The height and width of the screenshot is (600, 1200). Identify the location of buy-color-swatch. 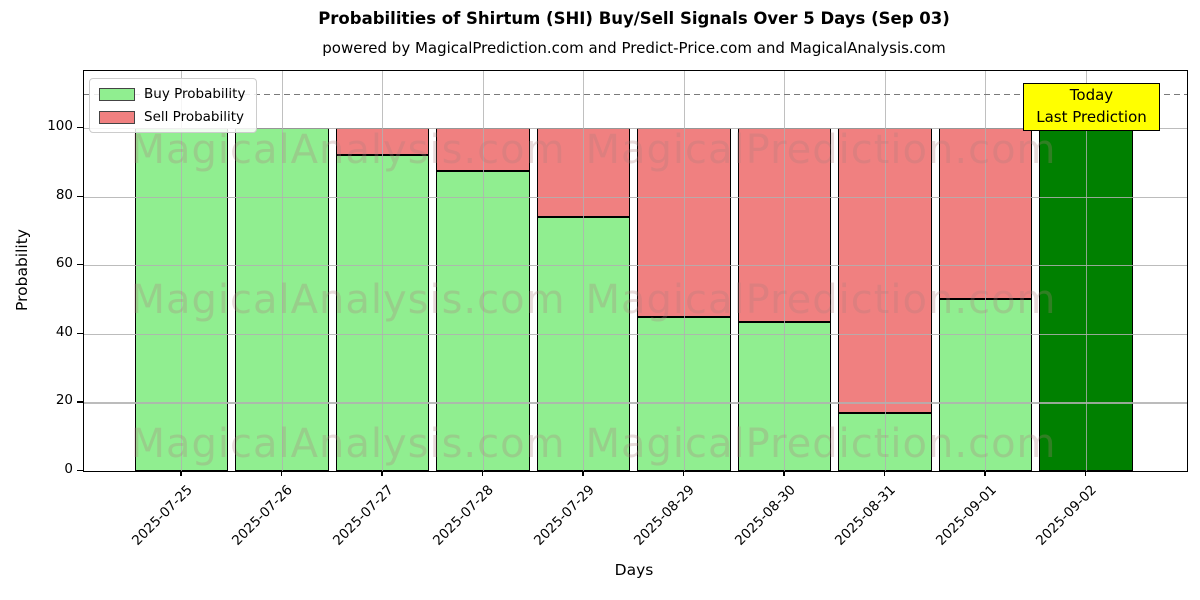
(117, 94).